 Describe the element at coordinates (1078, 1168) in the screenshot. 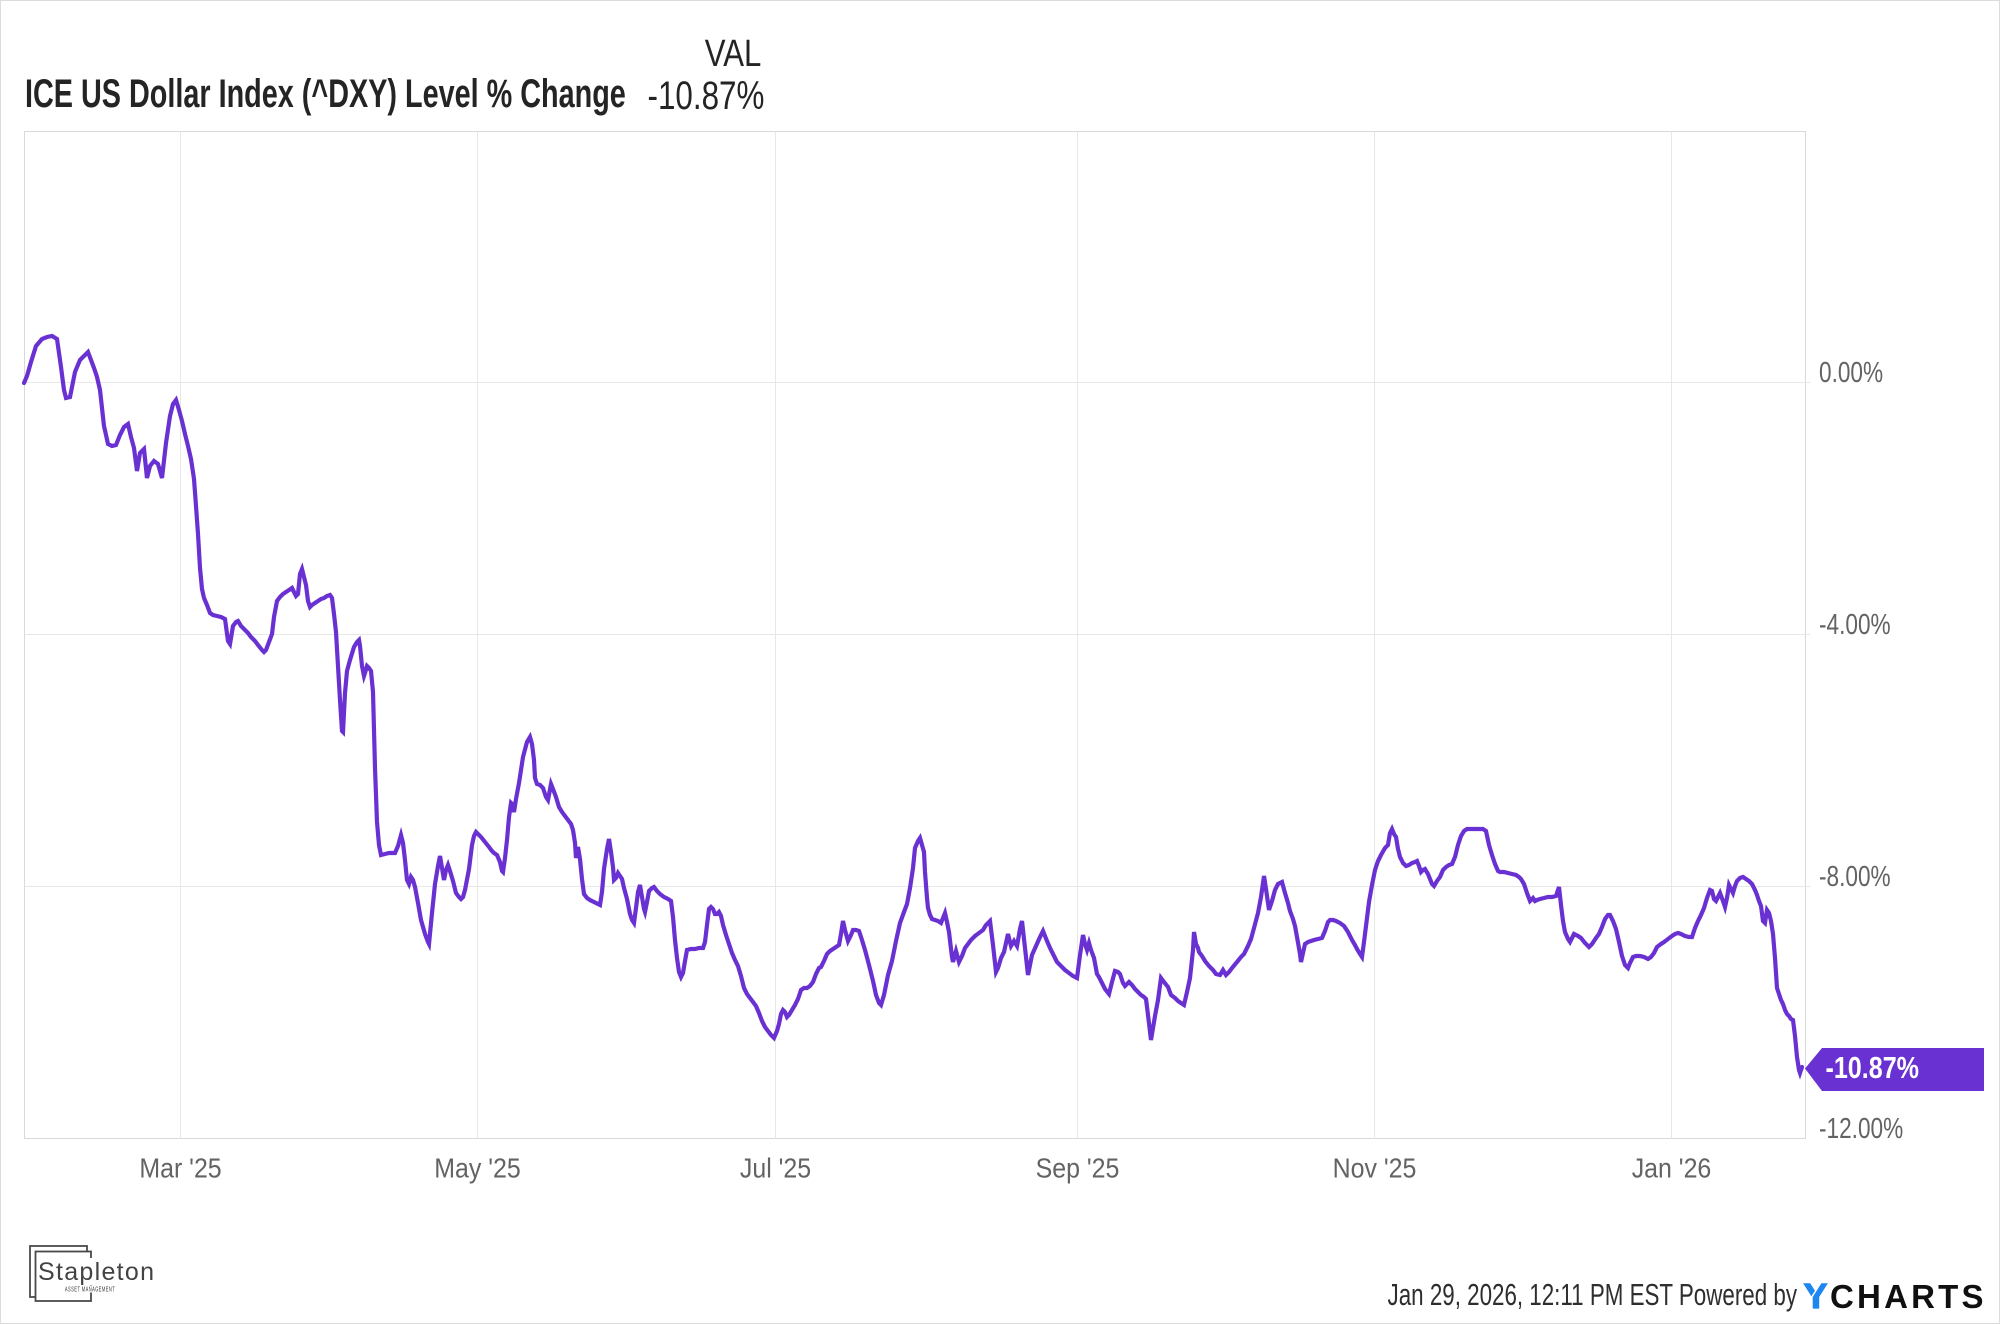

I see `svg-text: Sep '25` at that location.